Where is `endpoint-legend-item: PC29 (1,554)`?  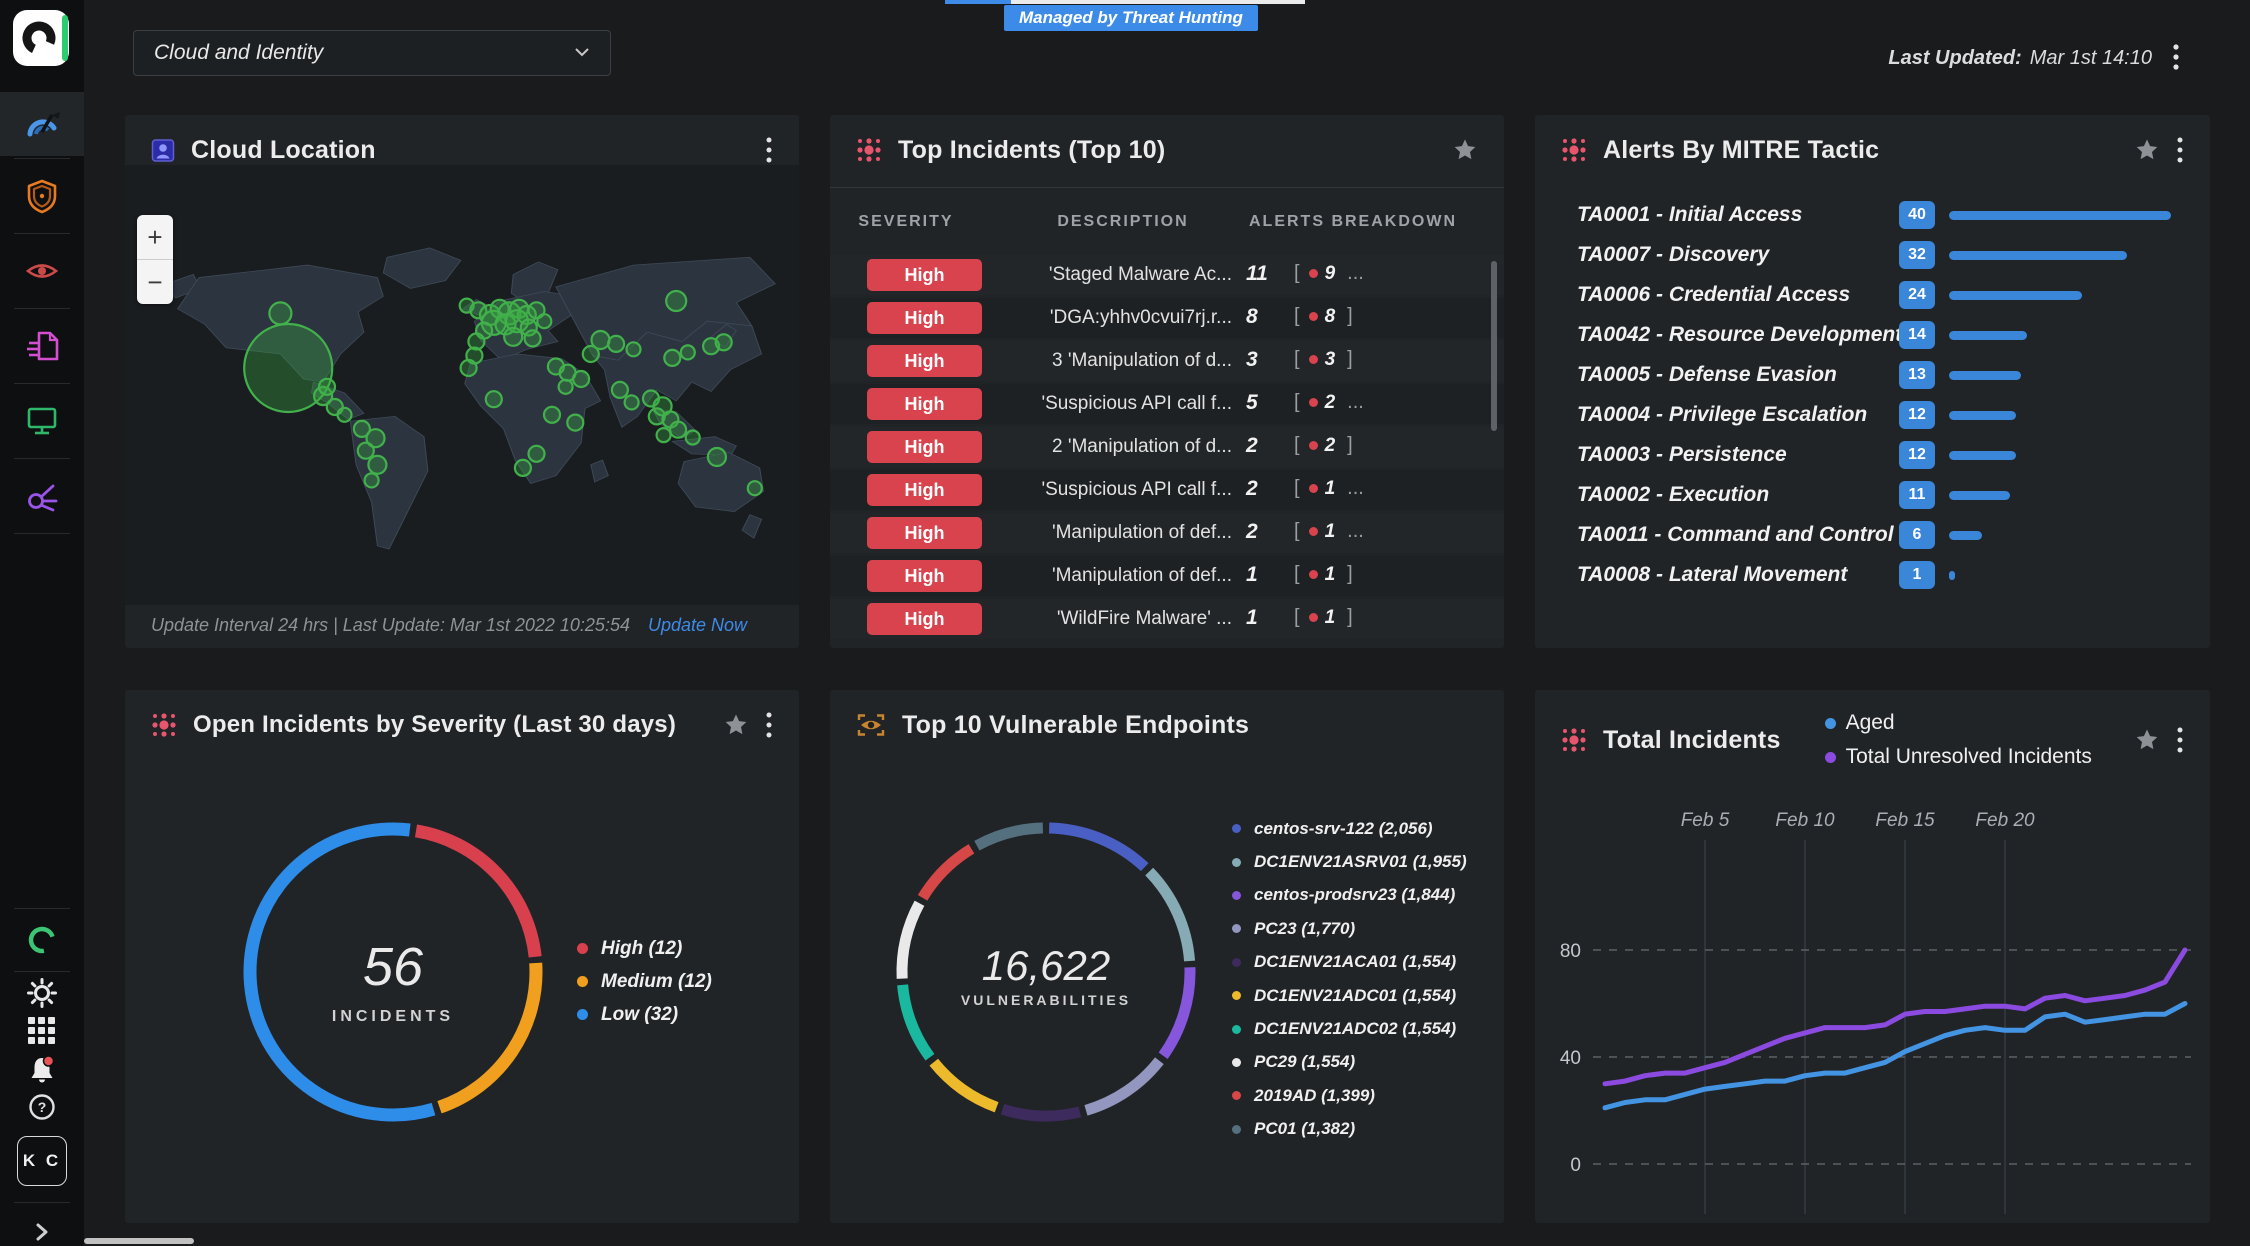 endpoint-legend-item: PC29 (1,554) is located at coordinates (1349, 1062).